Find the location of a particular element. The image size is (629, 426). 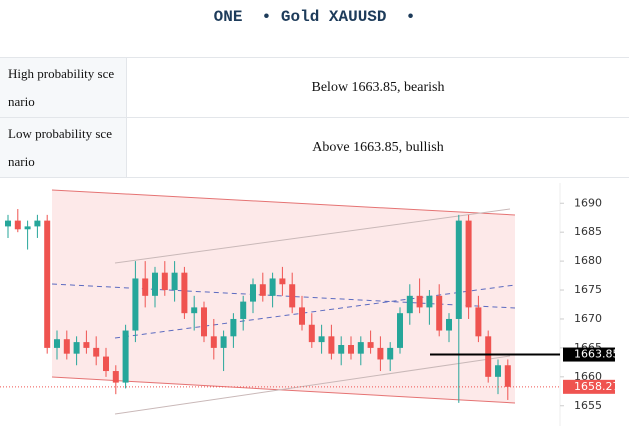

y-tick-label: 1690 is located at coordinates (588, 202).